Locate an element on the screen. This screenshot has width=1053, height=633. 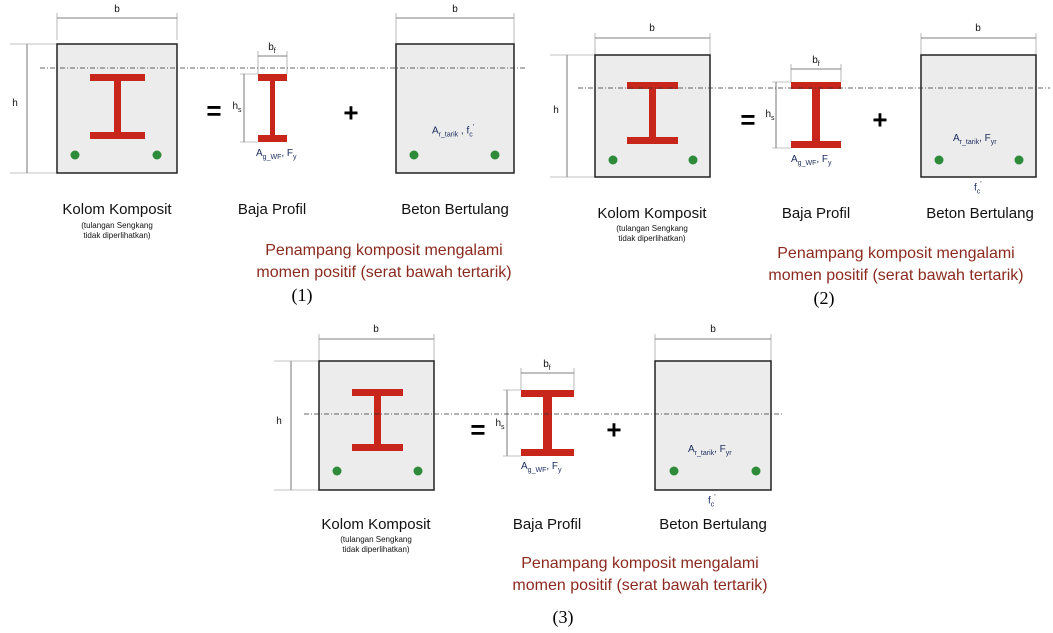
panel-3-drawing is located at coordinates (529, 412).